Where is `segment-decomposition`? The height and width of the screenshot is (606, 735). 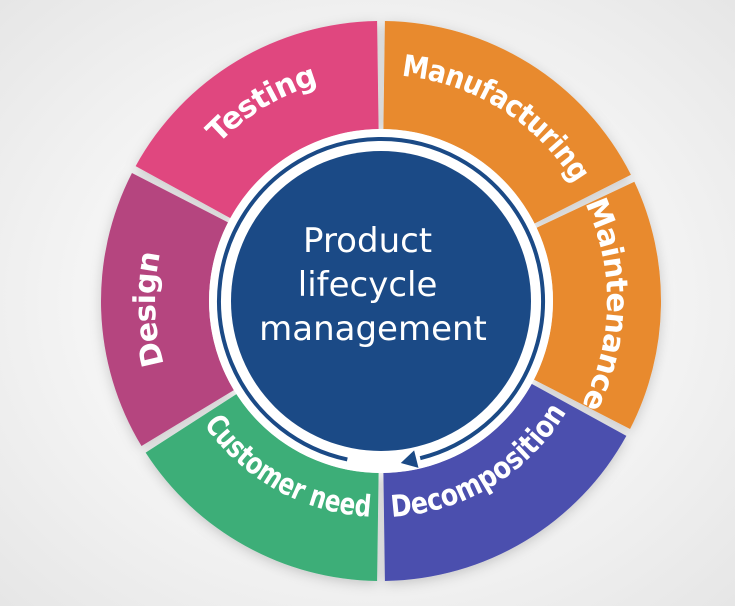 segment-decomposition is located at coordinates (505, 482).